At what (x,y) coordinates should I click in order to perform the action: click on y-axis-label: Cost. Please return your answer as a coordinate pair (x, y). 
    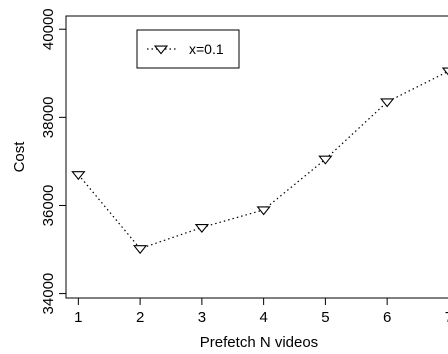
    Looking at the image, I should click on (19, 157).